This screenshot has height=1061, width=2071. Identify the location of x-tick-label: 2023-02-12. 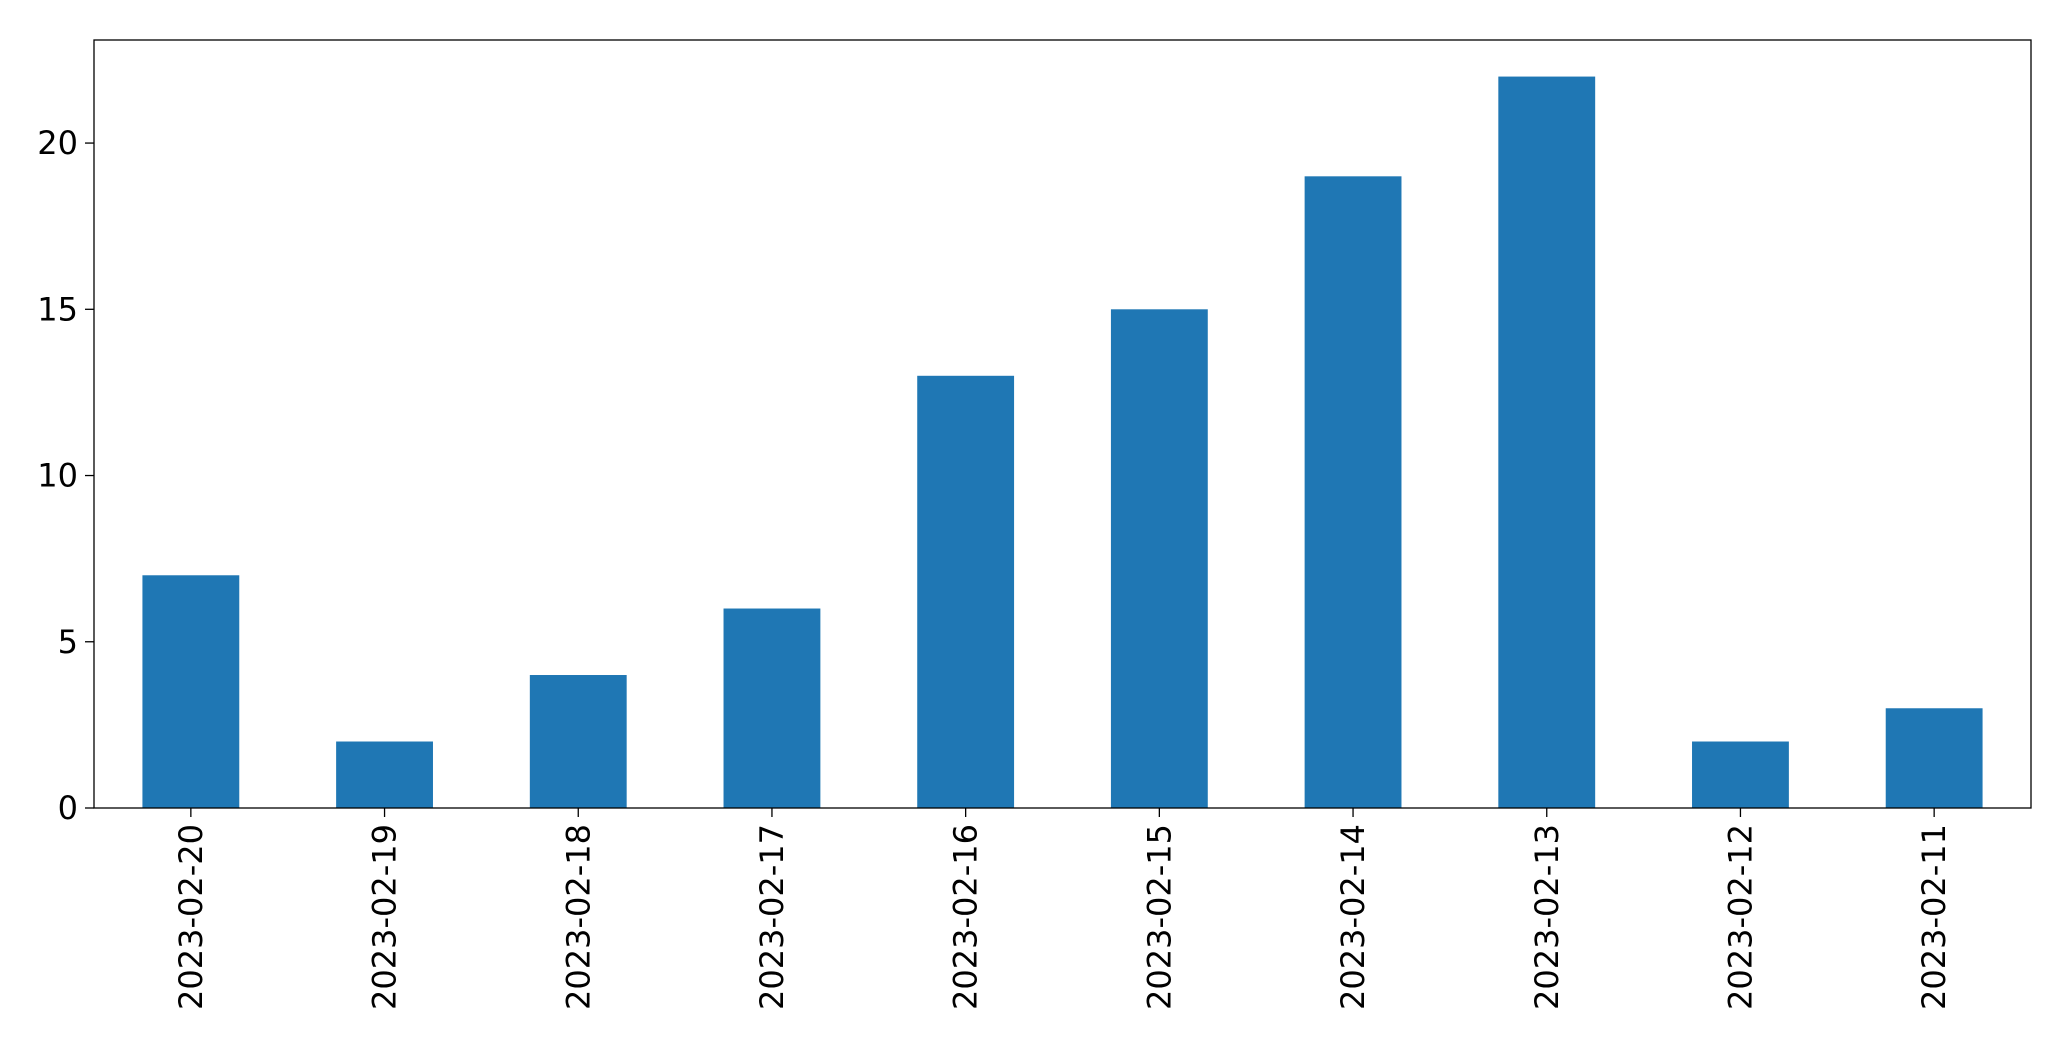
(1740, 917).